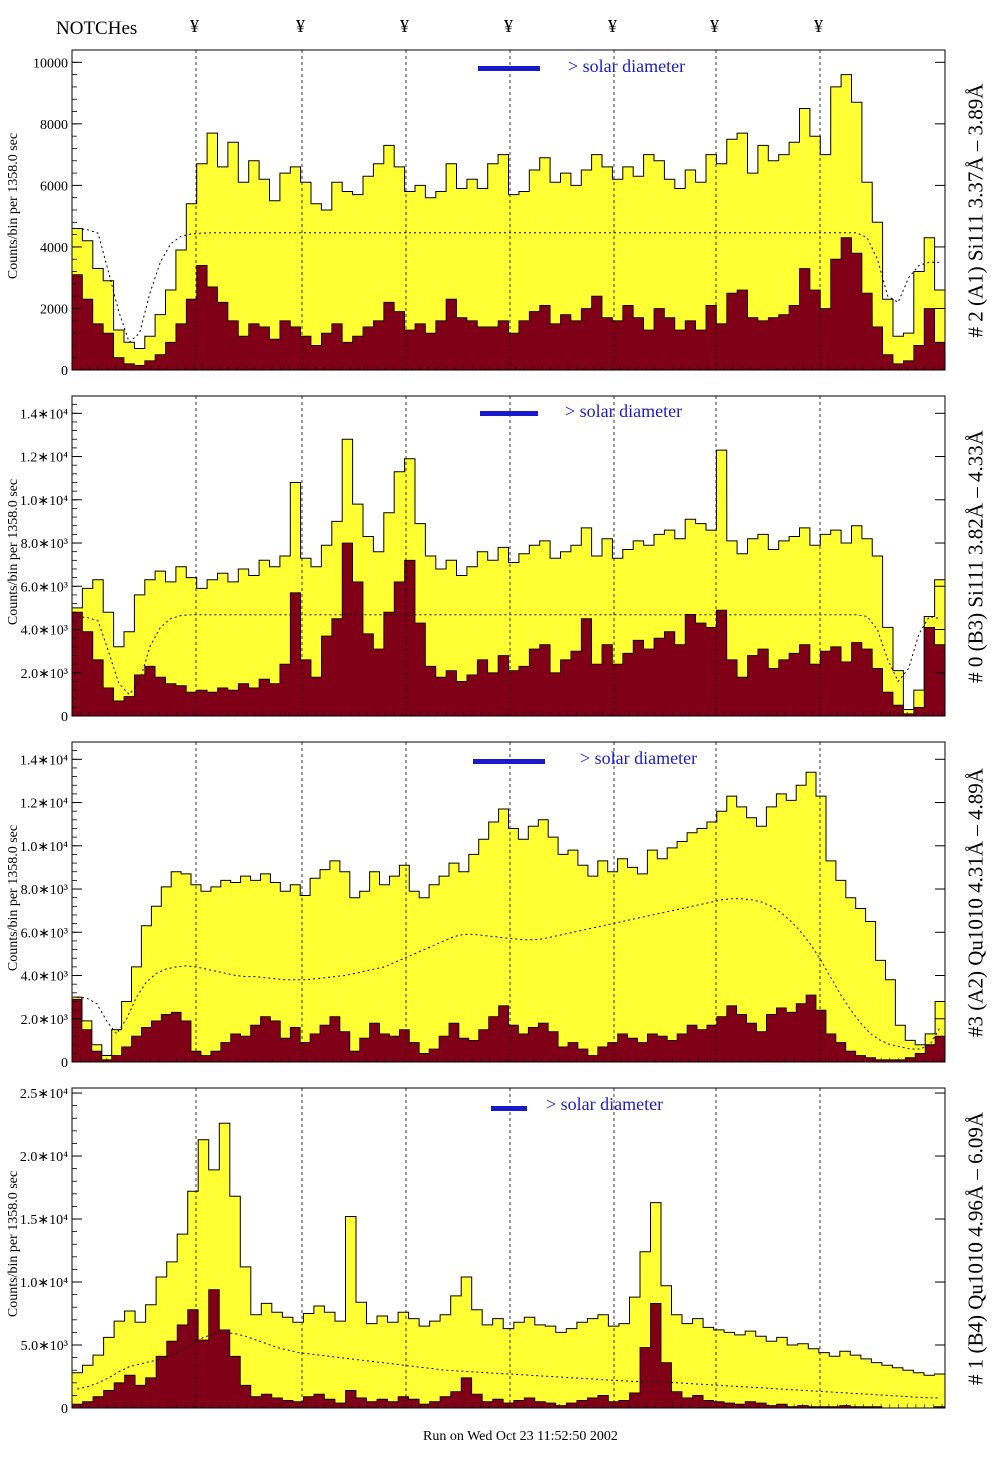 The width and height of the screenshot is (1004, 1476). What do you see at coordinates (194, 26) in the screenshot?
I see `notch-marker-1: ¥` at bounding box center [194, 26].